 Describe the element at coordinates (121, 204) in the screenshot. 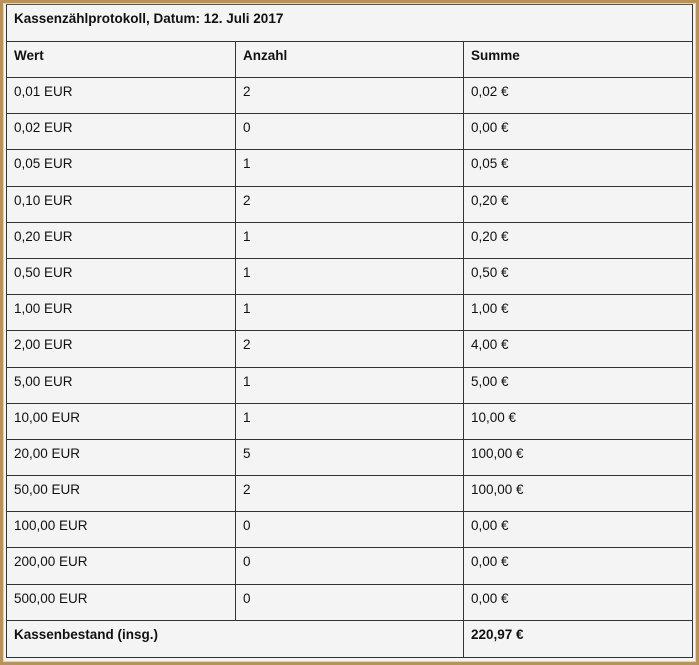

I see `cell-wert: 0,10 EUR` at that location.